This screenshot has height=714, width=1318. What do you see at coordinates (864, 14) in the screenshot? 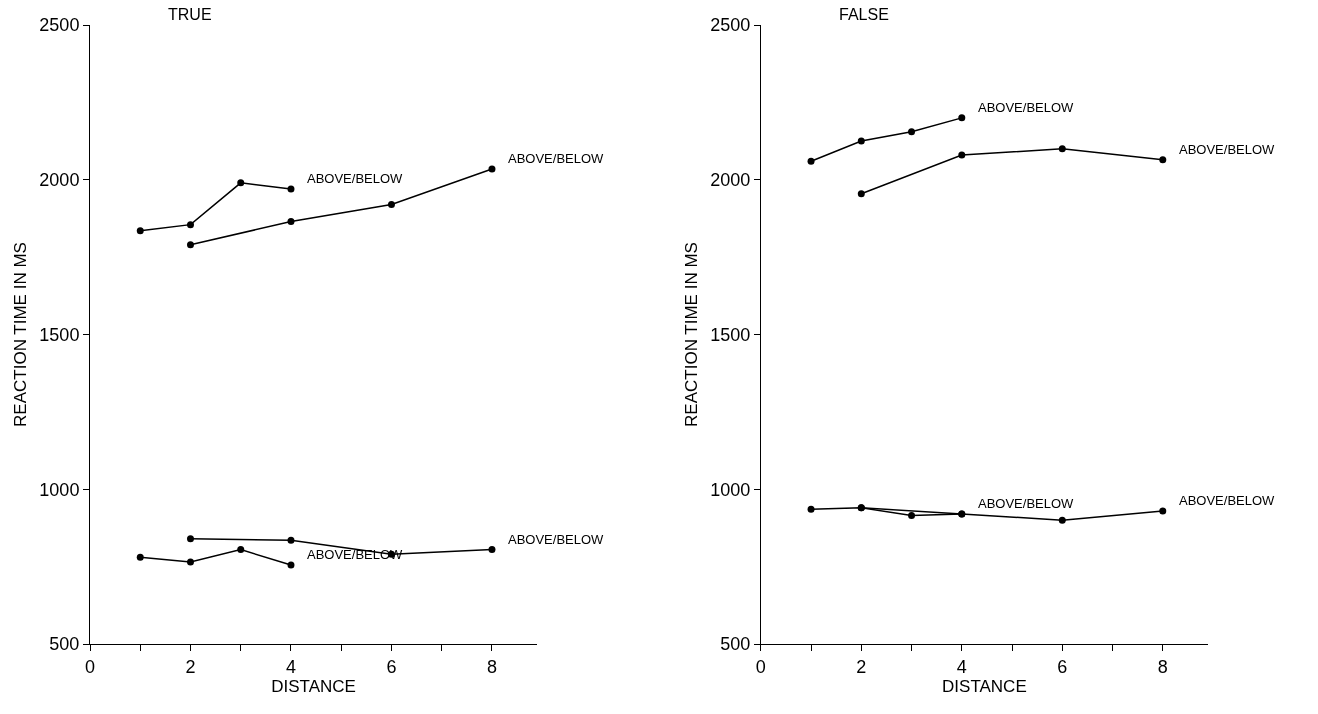
I see `chart-title: FALSE` at bounding box center [864, 14].